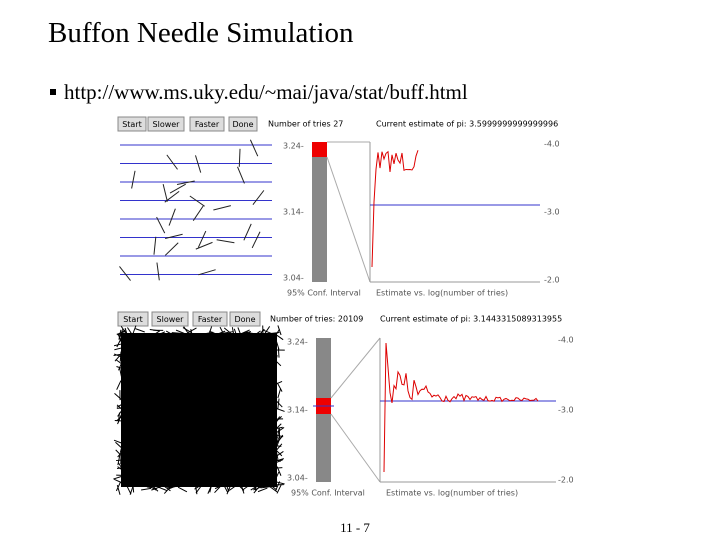 The image size is (720, 540). I want to click on tries-count: Number of tries 27, so click(305, 124).